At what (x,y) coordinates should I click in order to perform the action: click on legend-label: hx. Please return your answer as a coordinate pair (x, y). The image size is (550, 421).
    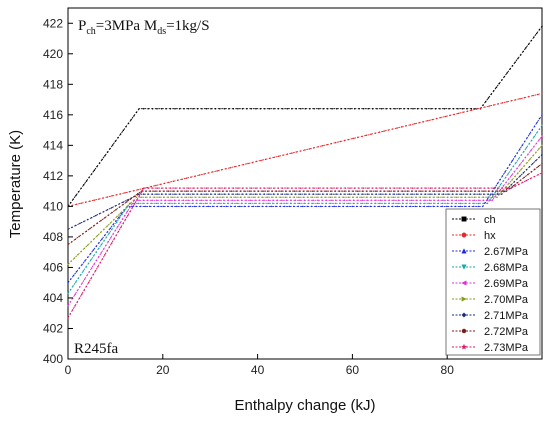
    Looking at the image, I should click on (490, 236).